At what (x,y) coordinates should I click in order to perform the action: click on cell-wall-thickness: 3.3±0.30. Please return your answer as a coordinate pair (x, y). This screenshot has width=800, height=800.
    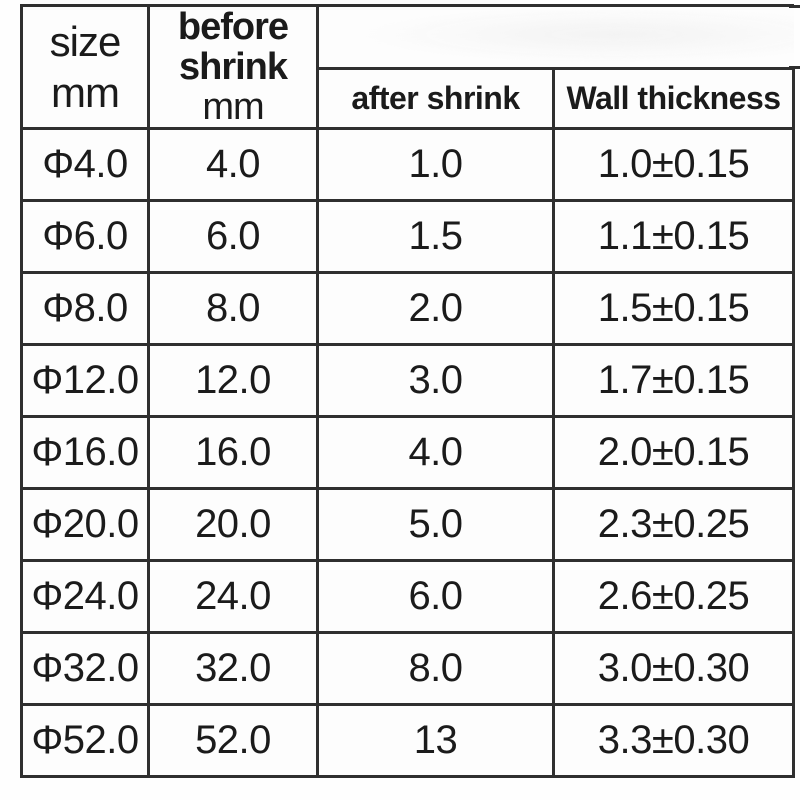
    Looking at the image, I should click on (673, 740).